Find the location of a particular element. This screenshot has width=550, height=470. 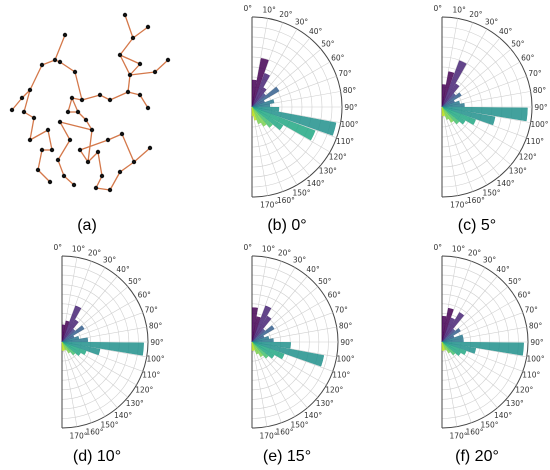

tick-label: 110° is located at coordinates (345, 141).